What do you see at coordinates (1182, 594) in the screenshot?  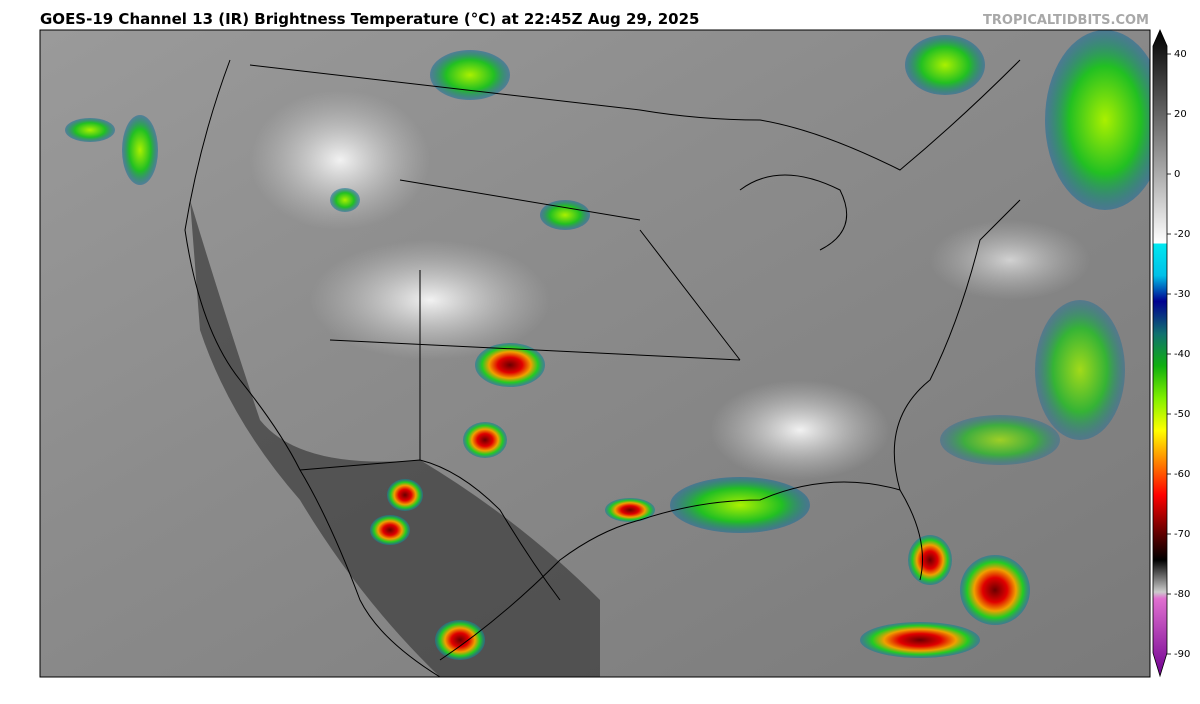 I see `colorbar-tick-label: -80` at bounding box center [1182, 594].